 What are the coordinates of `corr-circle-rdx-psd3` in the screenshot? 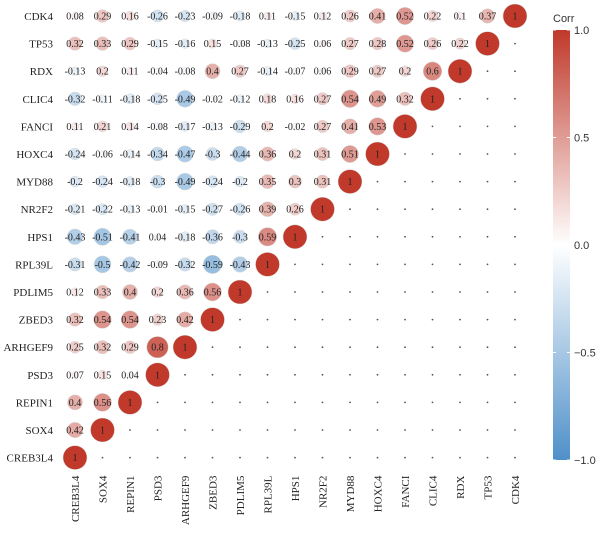 It's located at (157, 71).